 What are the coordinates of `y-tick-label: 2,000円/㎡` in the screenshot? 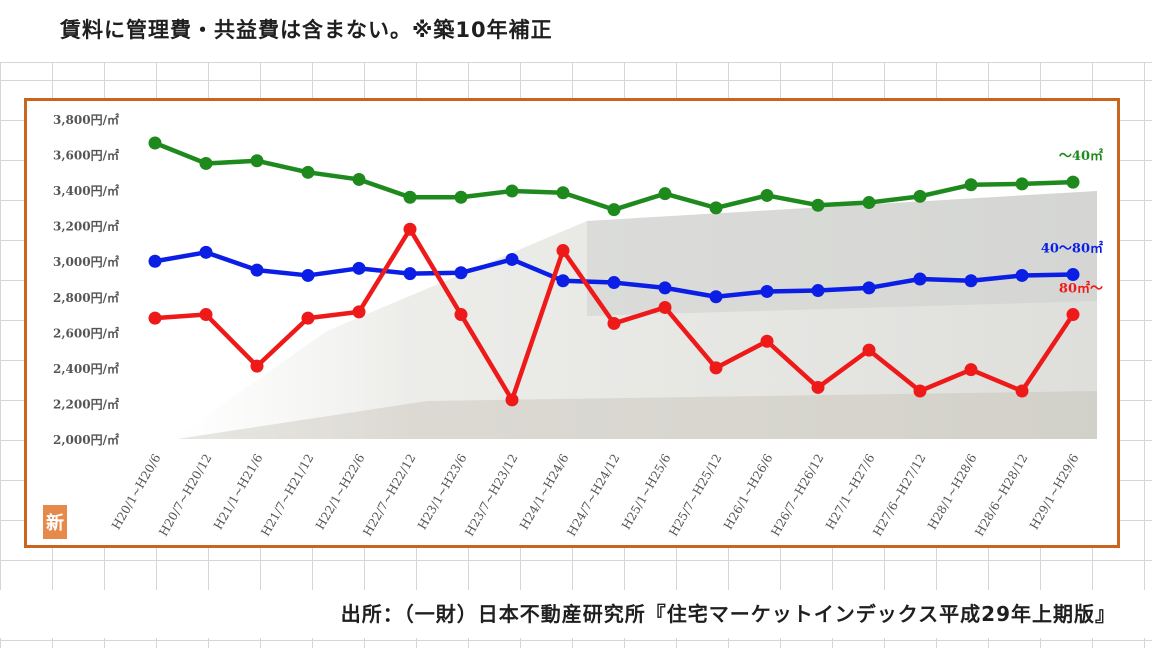 It's located at (86, 439).